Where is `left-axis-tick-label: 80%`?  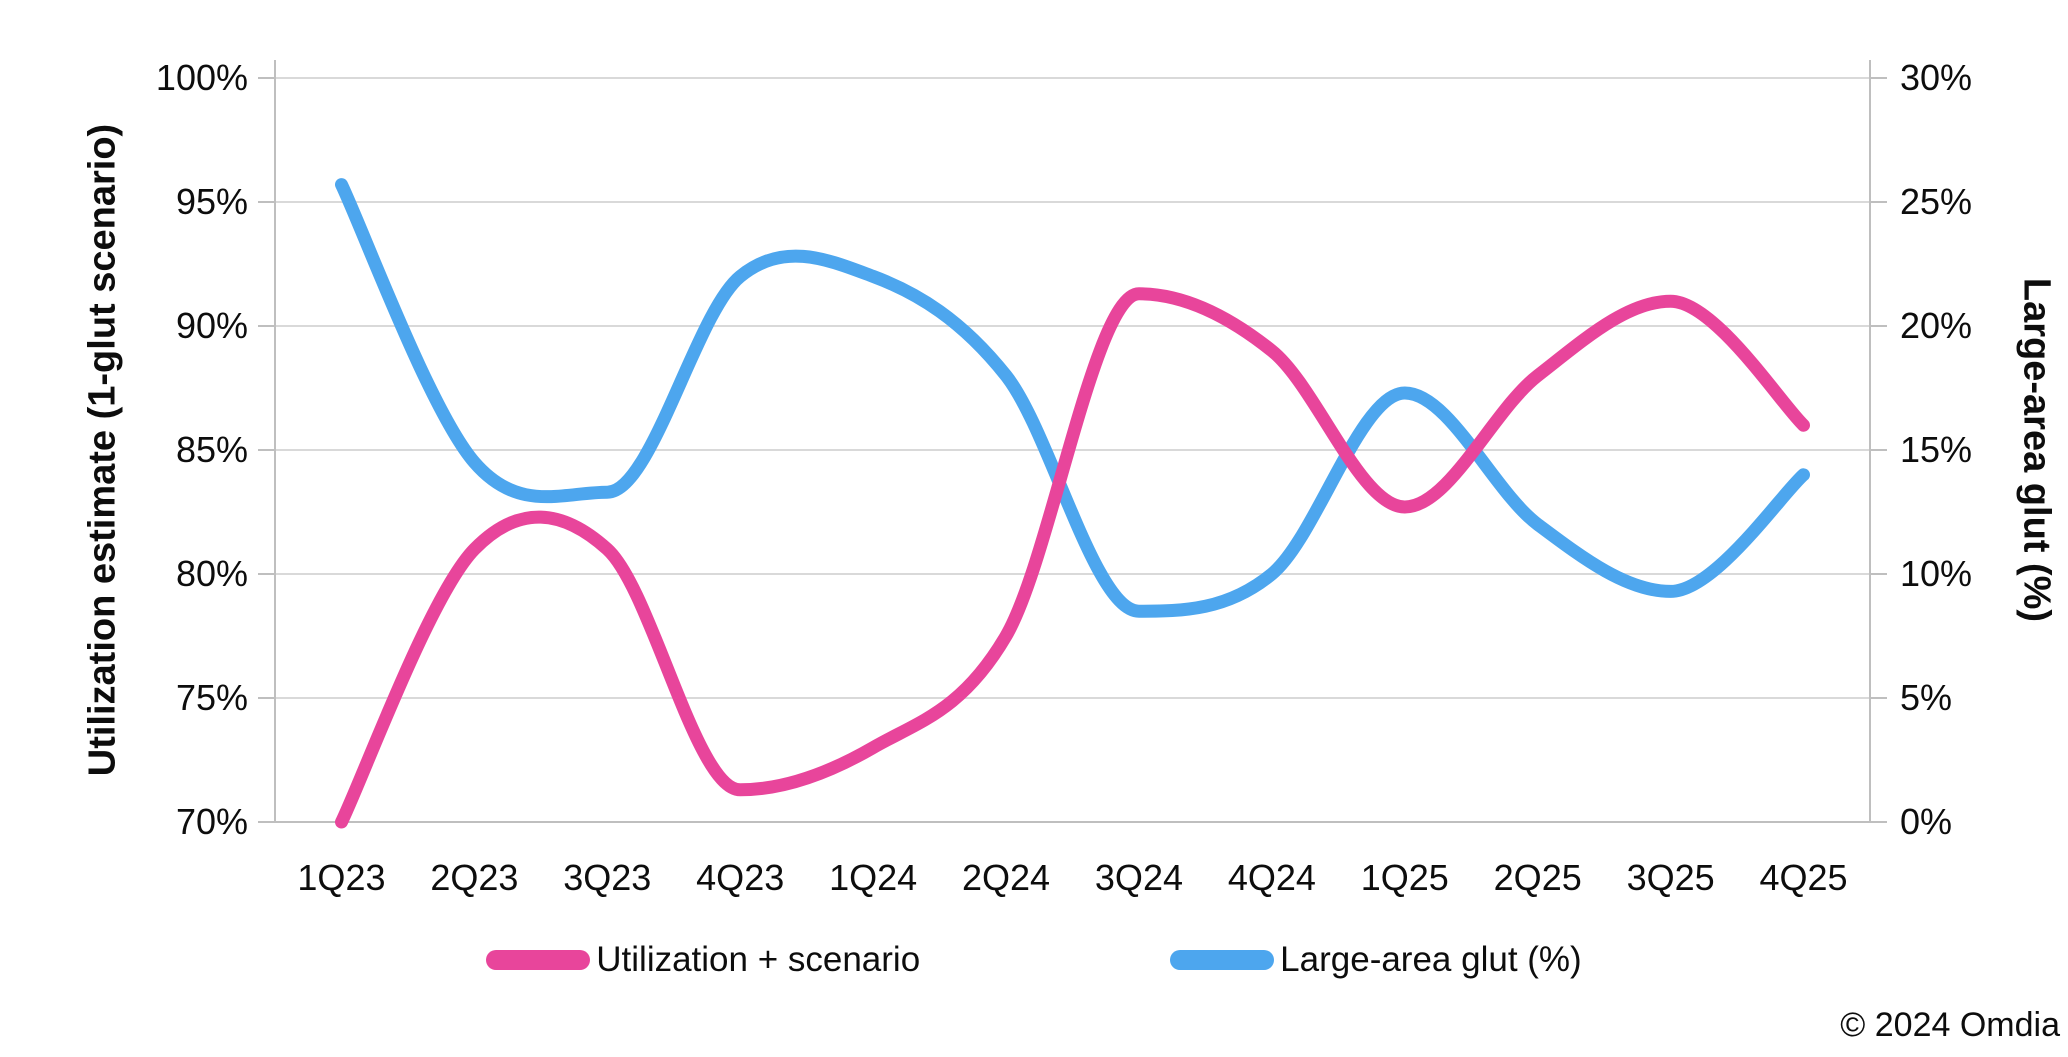
left-axis-tick-label: 80% is located at coordinates (211, 573).